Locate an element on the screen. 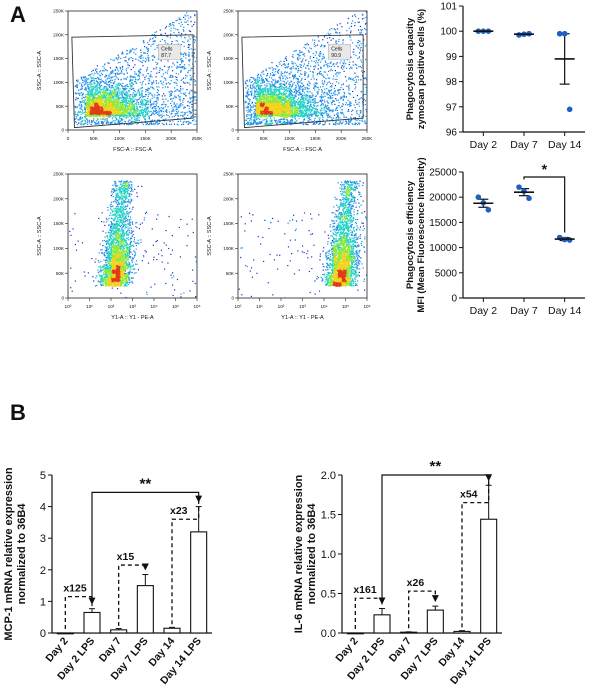  y-axis-label-line2: normalized to 36B4 is located at coordinates (312, 554).